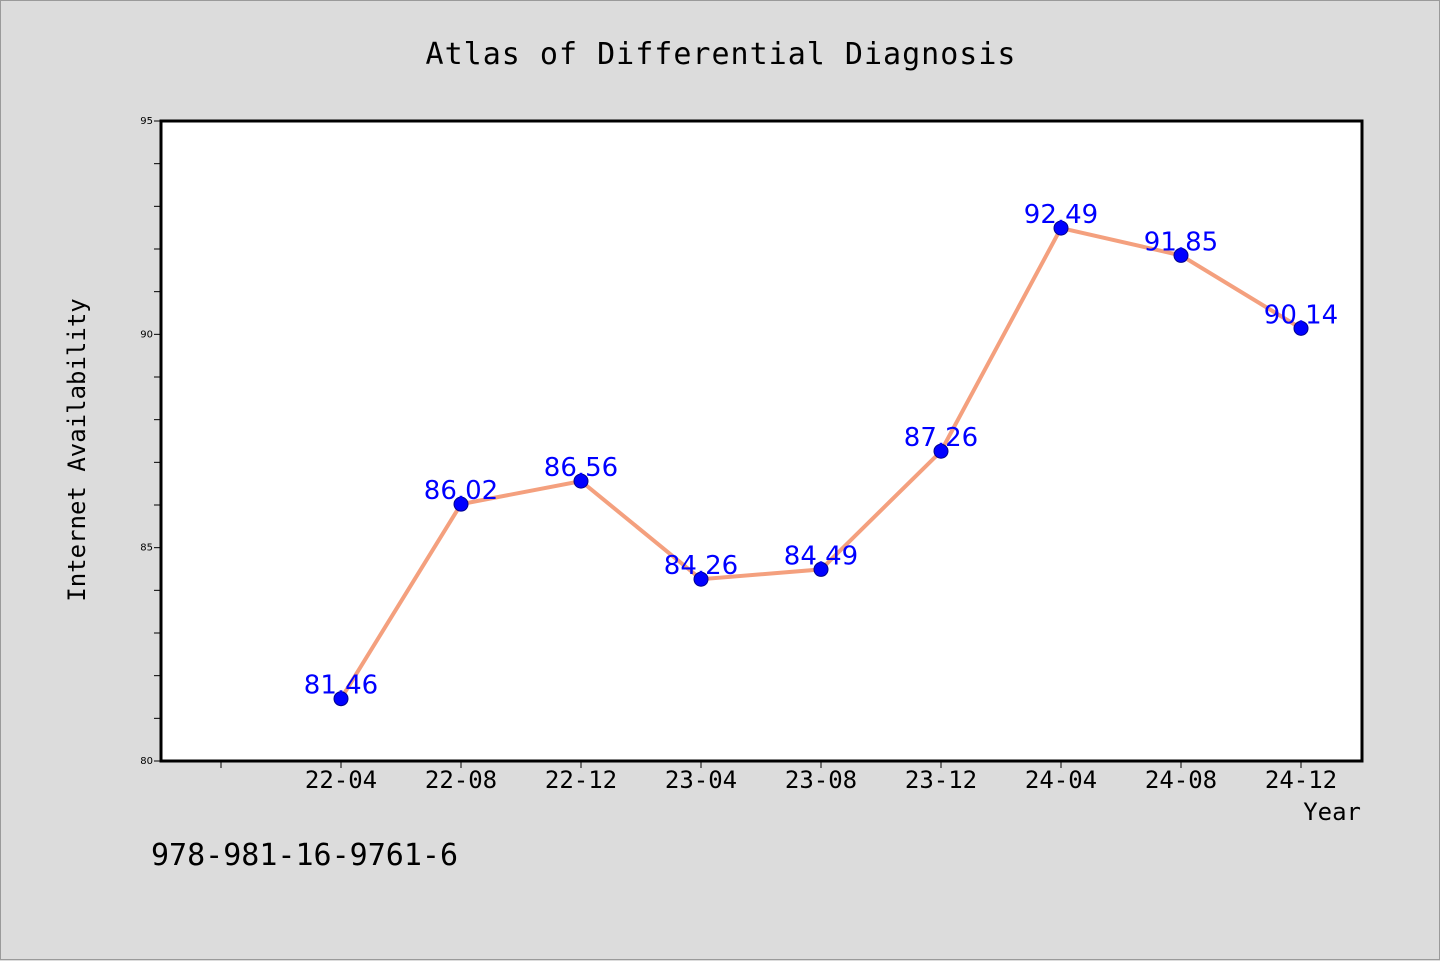 Image resolution: width=1440 pixels, height=961 pixels. What do you see at coordinates (461, 491) in the screenshot?
I see `data-label: 86.02` at bounding box center [461, 491].